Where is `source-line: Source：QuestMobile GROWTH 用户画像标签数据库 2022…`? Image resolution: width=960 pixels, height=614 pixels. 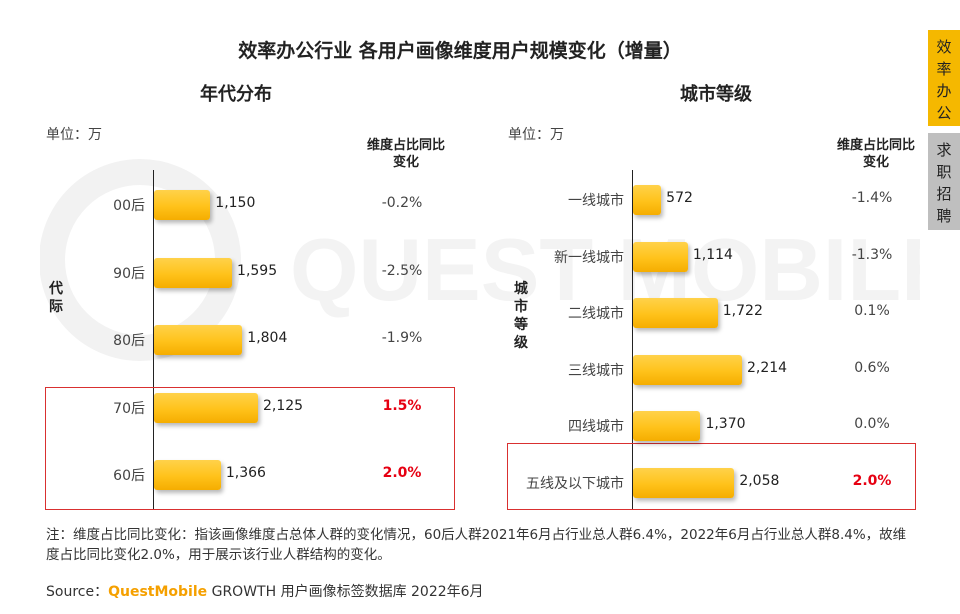
source-line: Source：QuestMobile GROWTH 用户画像标签数据库 2022… is located at coordinates (265, 591).